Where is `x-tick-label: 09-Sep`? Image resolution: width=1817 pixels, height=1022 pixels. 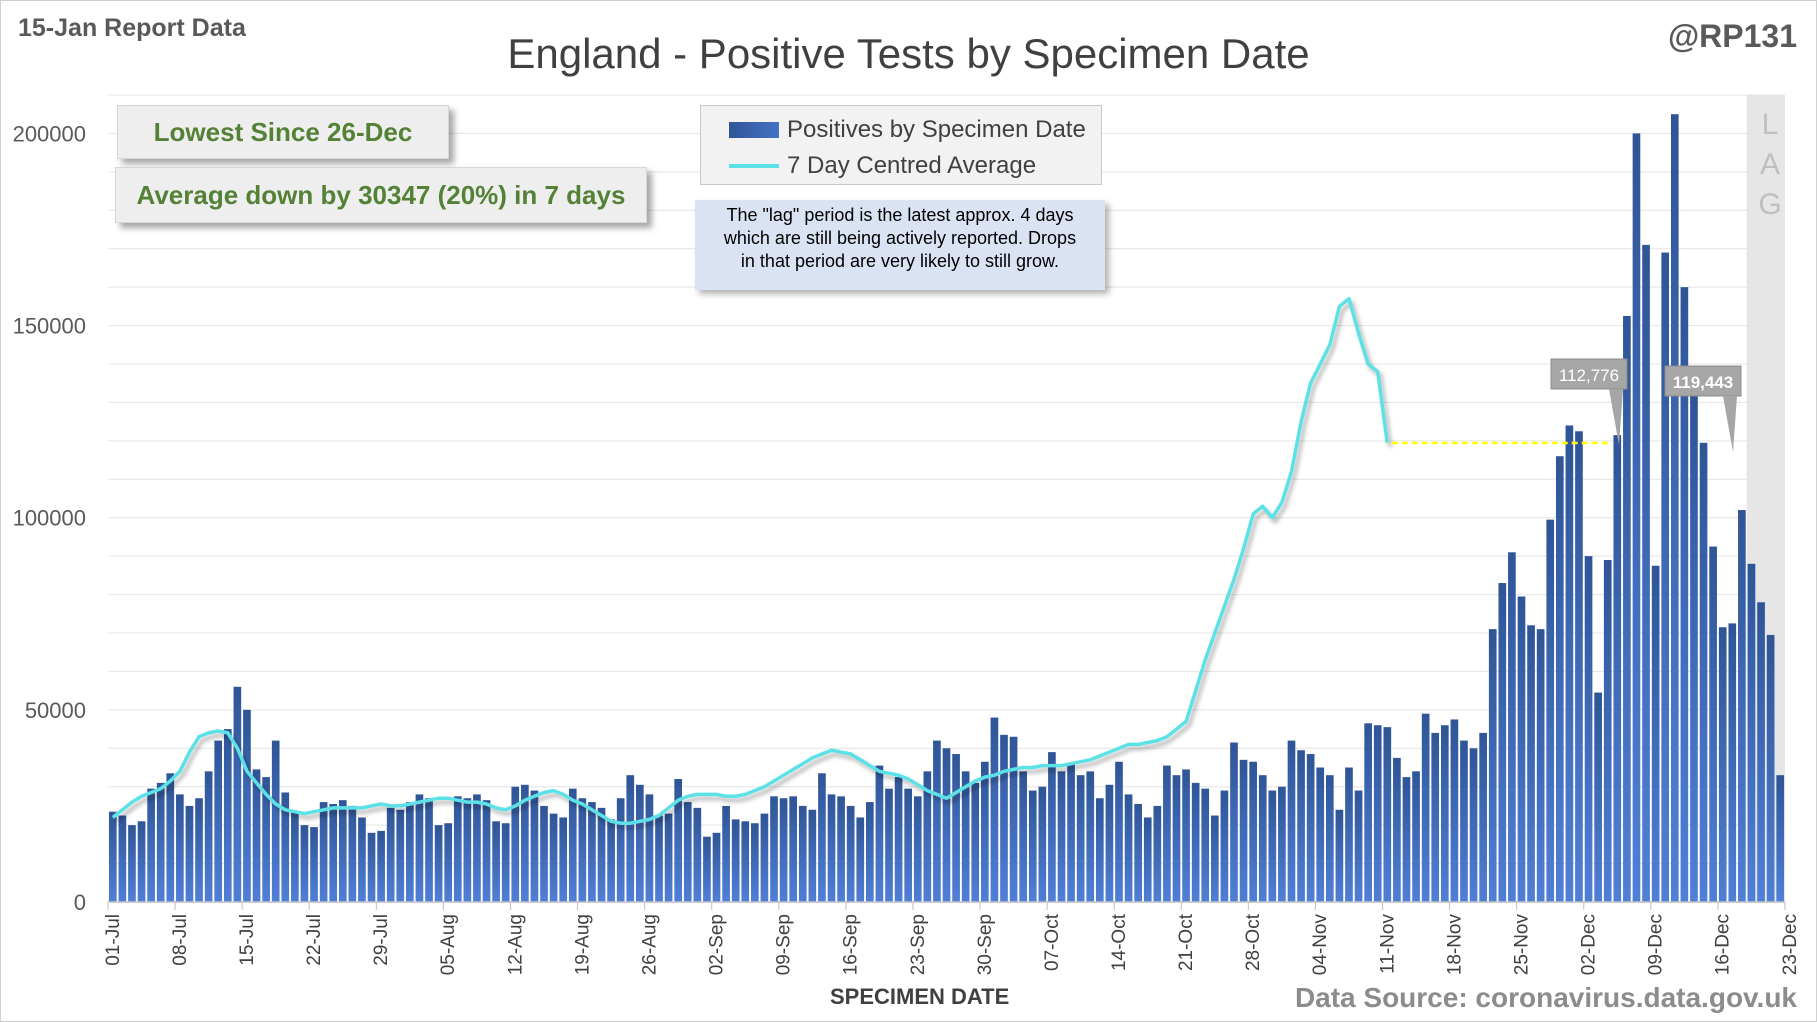 x-tick-label: 09-Sep is located at coordinates (784, 944).